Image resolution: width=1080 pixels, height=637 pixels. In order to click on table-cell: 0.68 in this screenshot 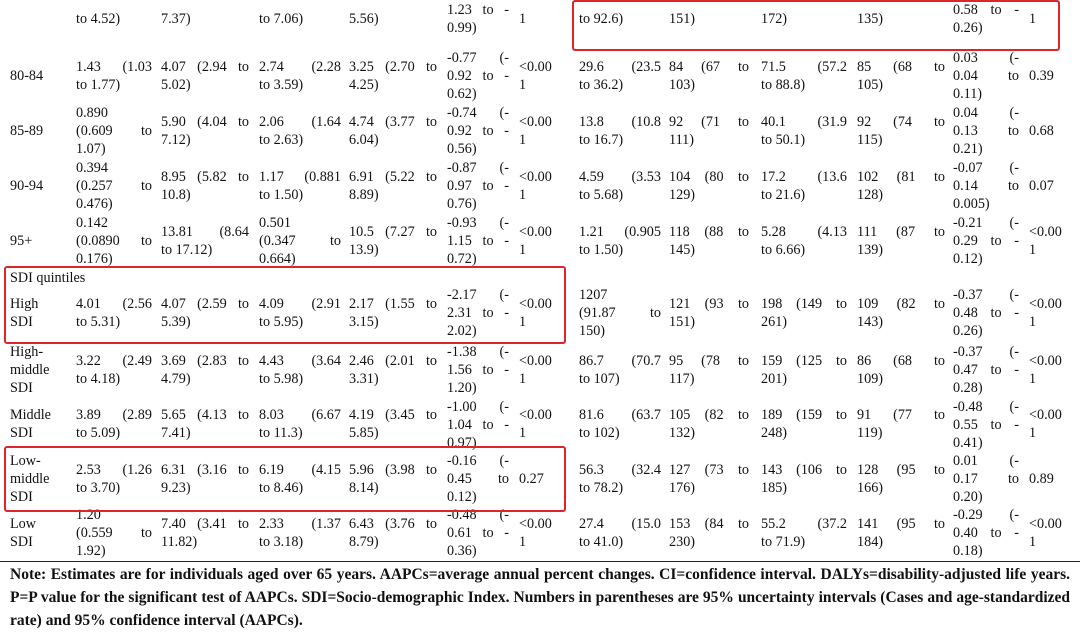, I will do `click(1041, 131)`.